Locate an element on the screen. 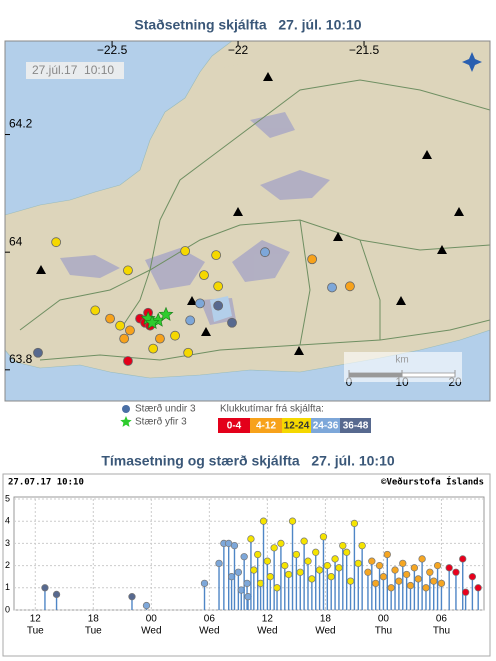  lon-label: −22 is located at coordinates (238, 50).